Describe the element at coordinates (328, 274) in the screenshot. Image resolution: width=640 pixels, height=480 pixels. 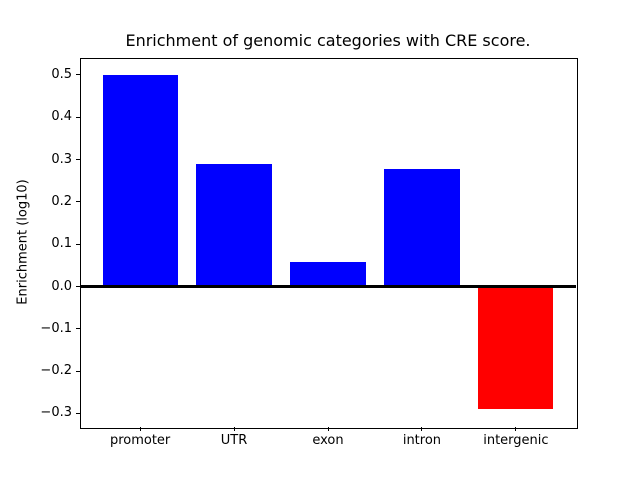
I see `bar-exon` at that location.